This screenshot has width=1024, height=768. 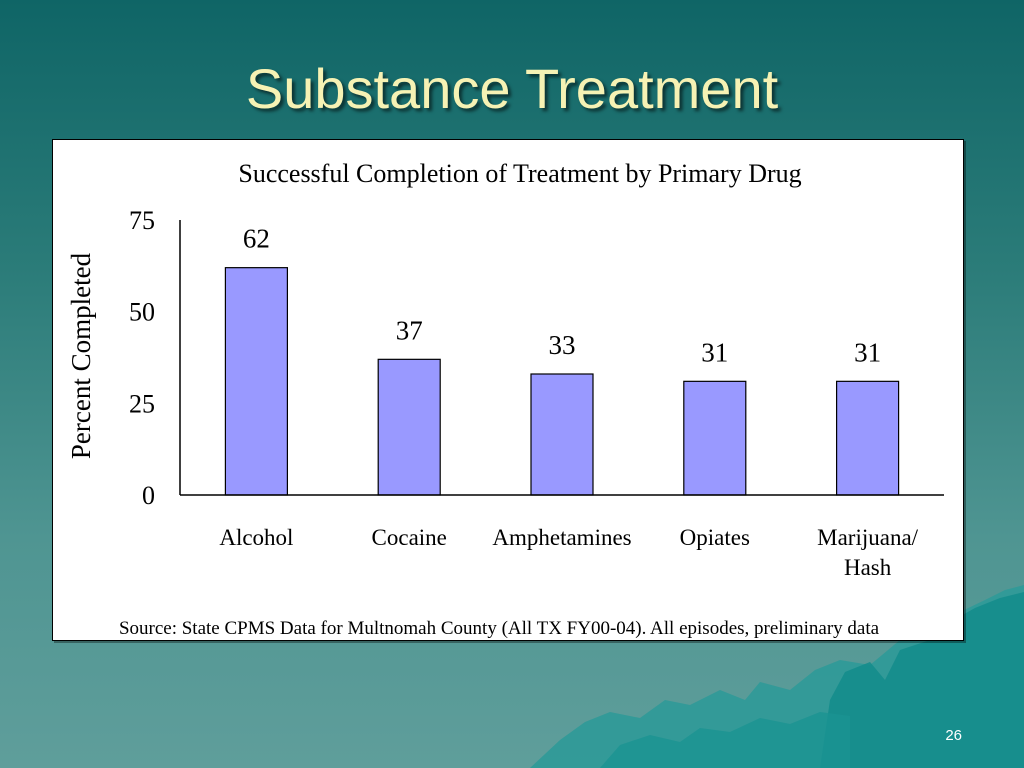 I want to click on data-label: 33, so click(x=562, y=345).